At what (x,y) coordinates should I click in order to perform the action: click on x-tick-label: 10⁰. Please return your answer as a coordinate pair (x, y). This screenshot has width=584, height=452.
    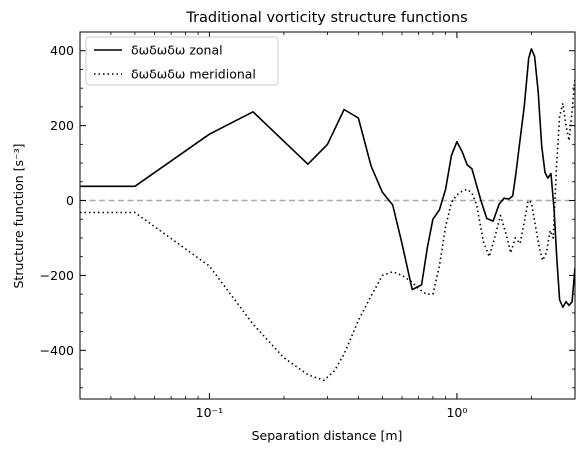
    Looking at the image, I should click on (456, 412).